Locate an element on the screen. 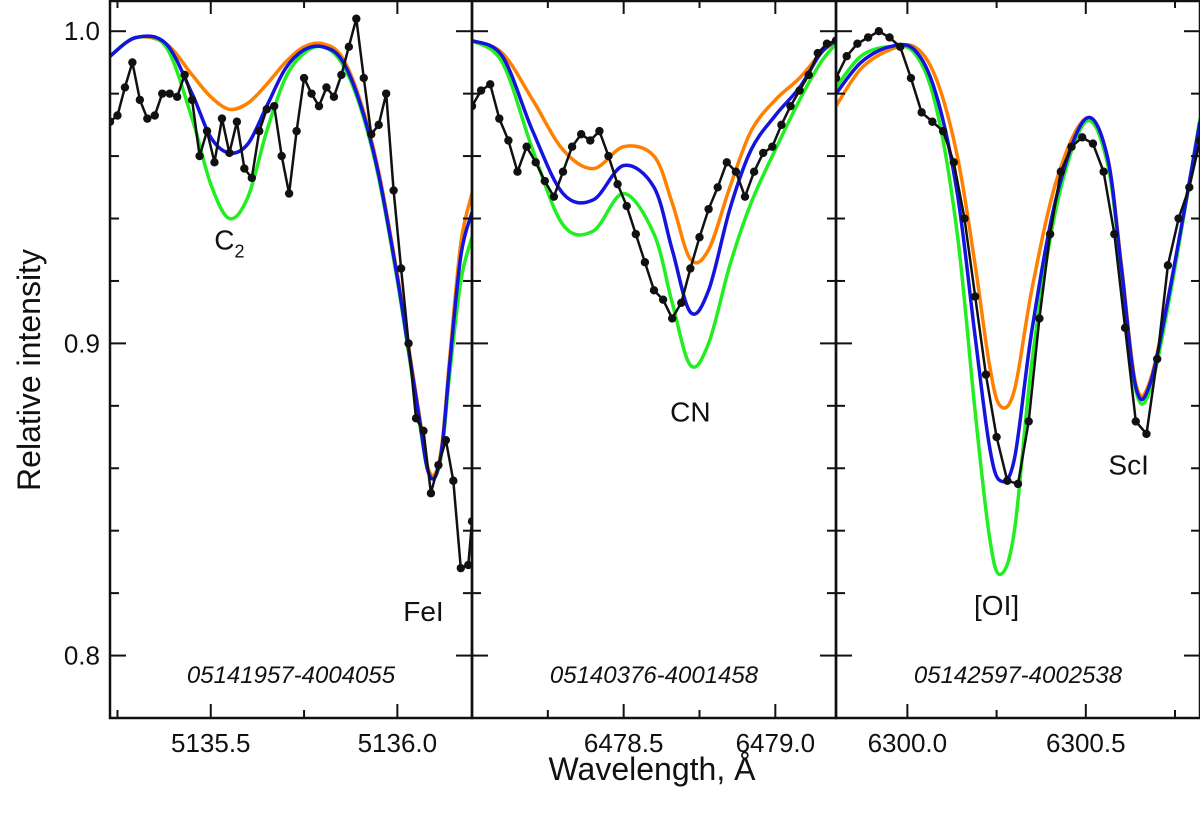 This screenshot has height=820, width=1200. y-axis-title: Relative intensity is located at coordinates (29, 370).